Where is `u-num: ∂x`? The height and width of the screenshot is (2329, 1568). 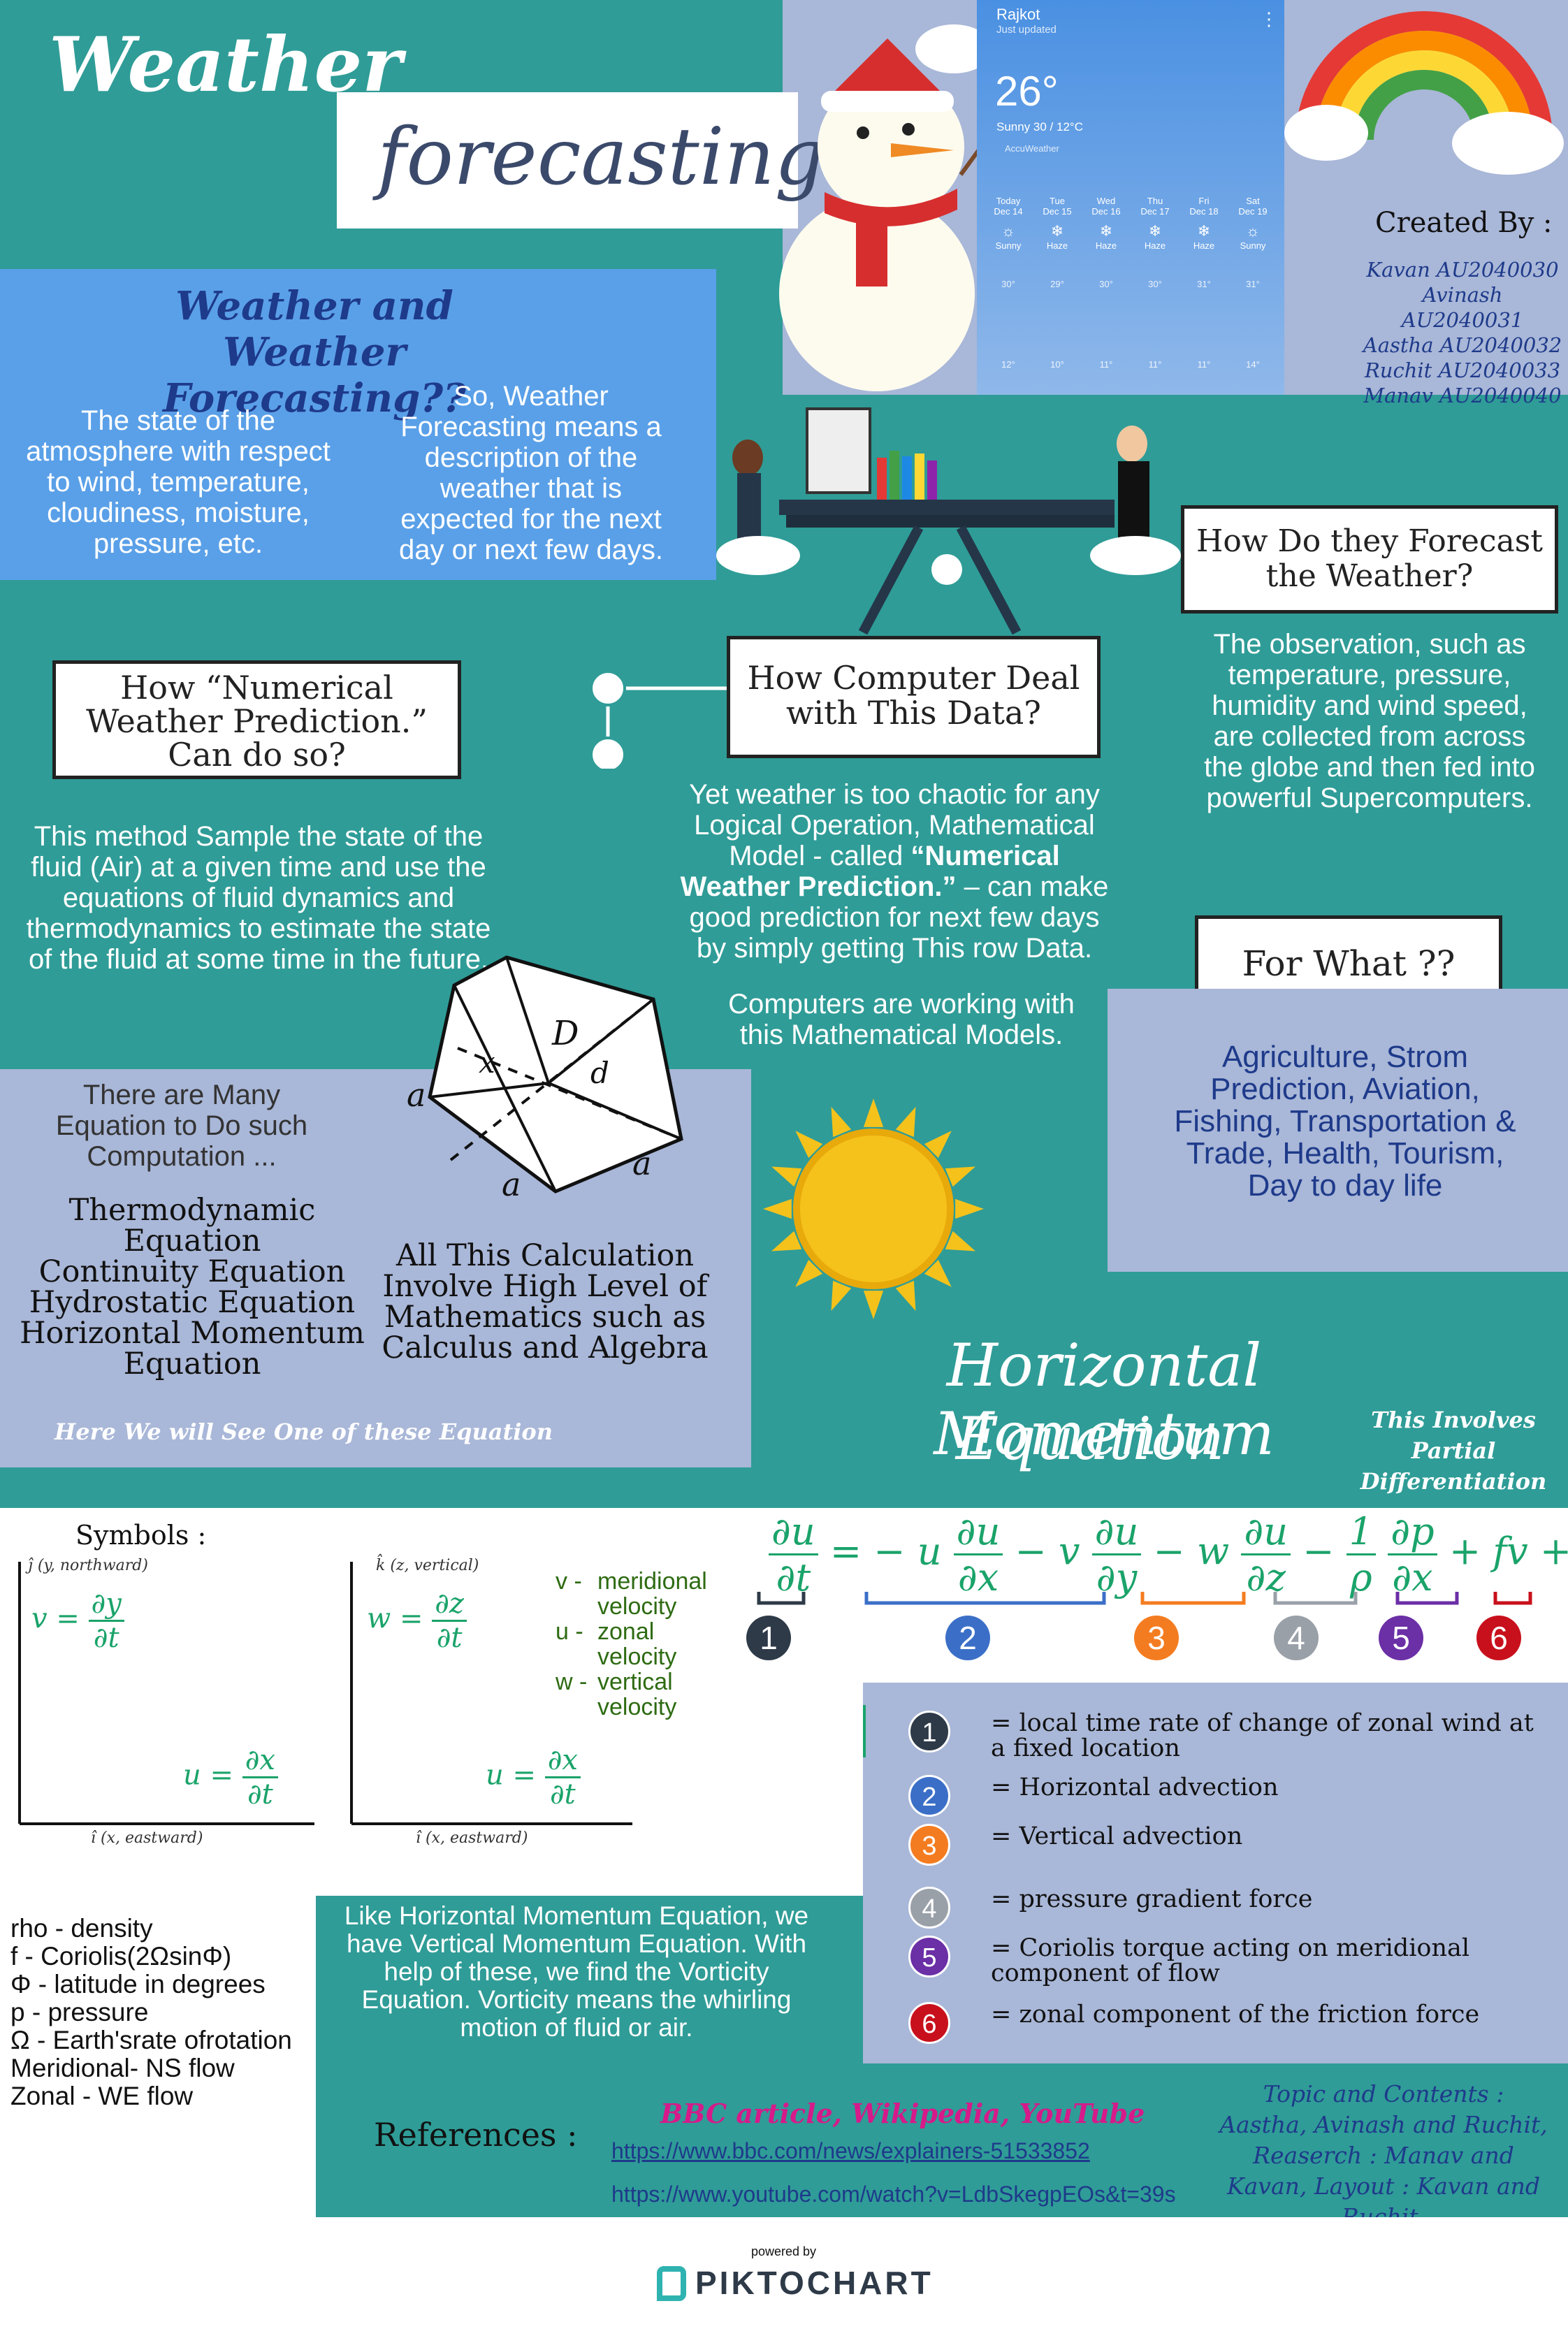
u-num: ∂x is located at coordinates (260, 1761).